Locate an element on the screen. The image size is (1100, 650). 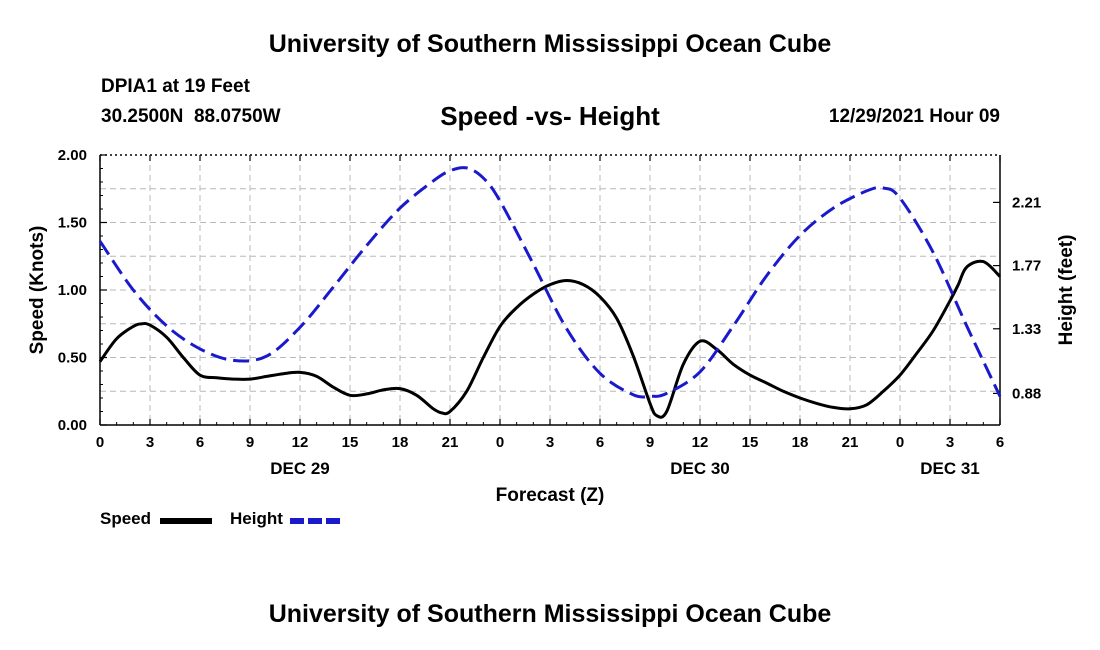
chart-title: Speed -vs- Height is located at coordinates (550, 116).